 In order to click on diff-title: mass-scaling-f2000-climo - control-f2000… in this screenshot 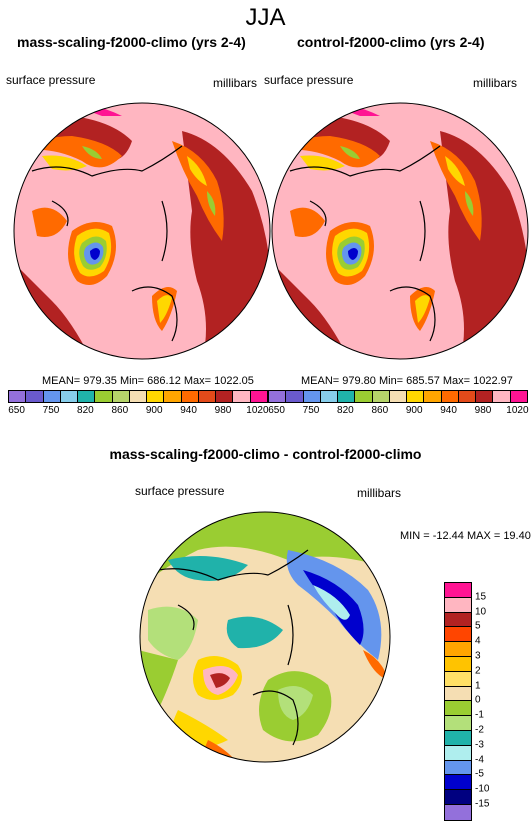, I will do `click(265, 454)`.